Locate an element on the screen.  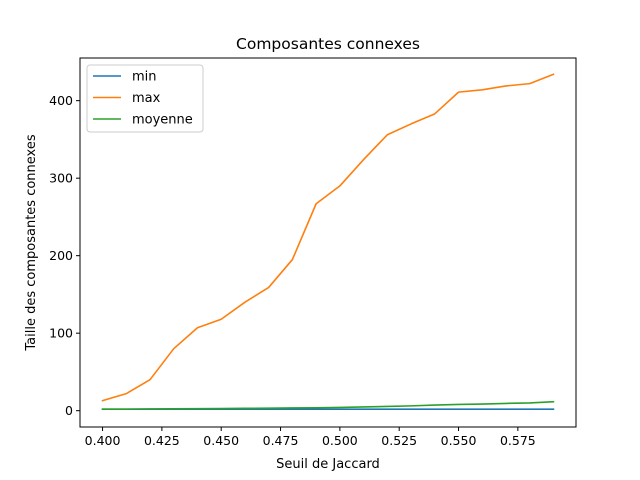
legend-label-max: max is located at coordinates (146, 98).